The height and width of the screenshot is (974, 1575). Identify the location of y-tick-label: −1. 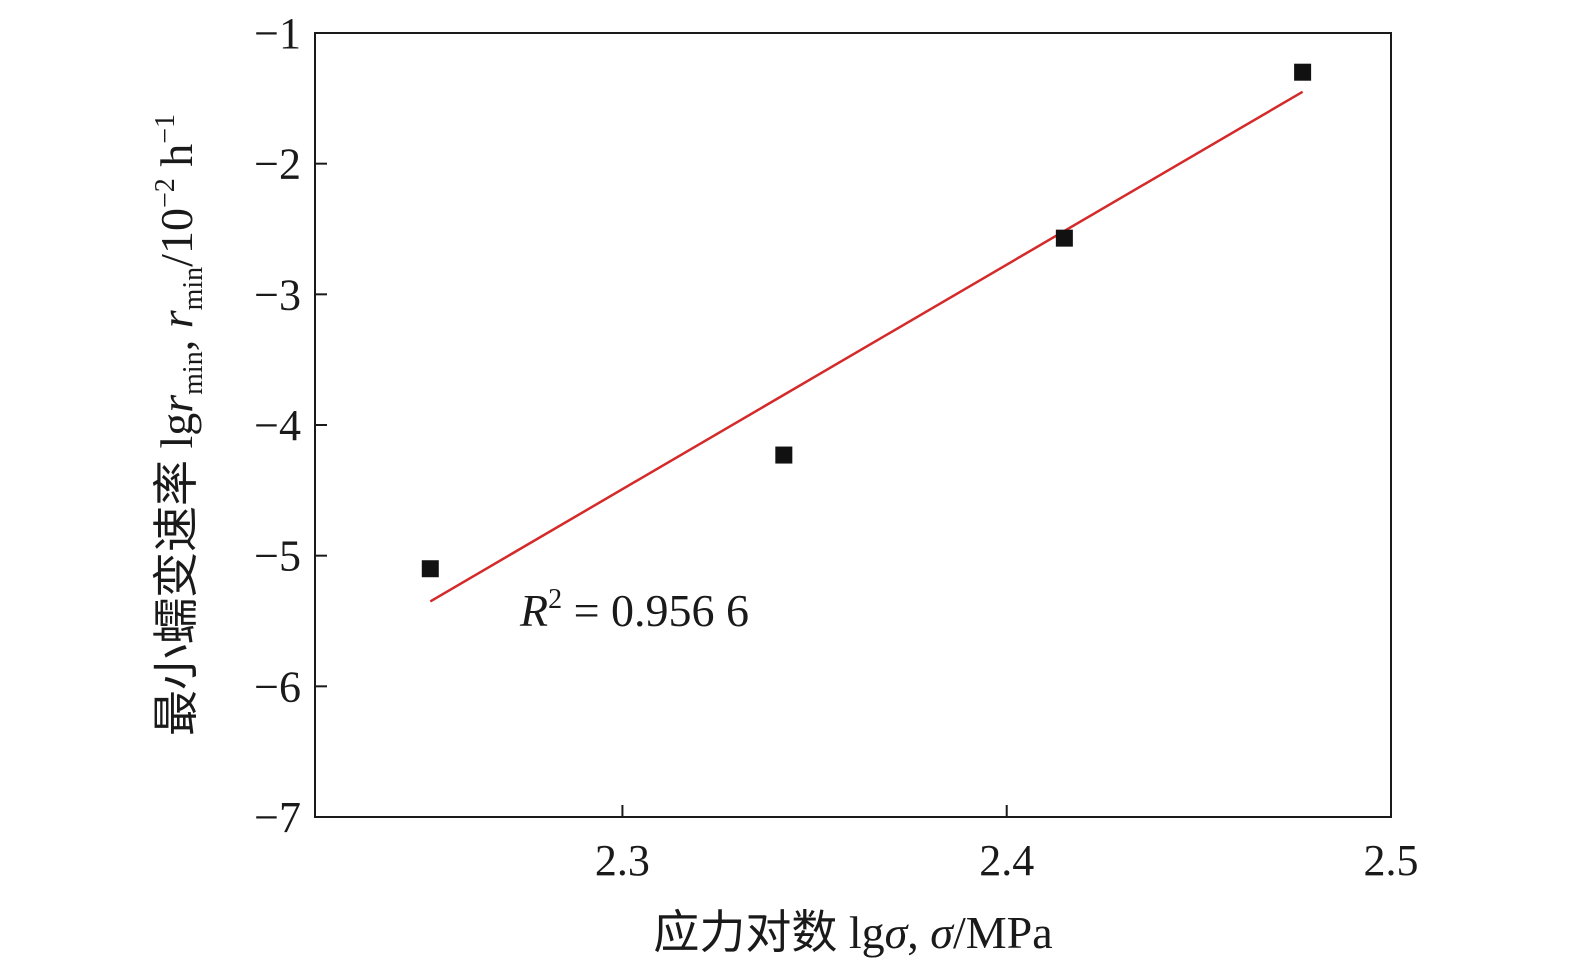
(277, 33).